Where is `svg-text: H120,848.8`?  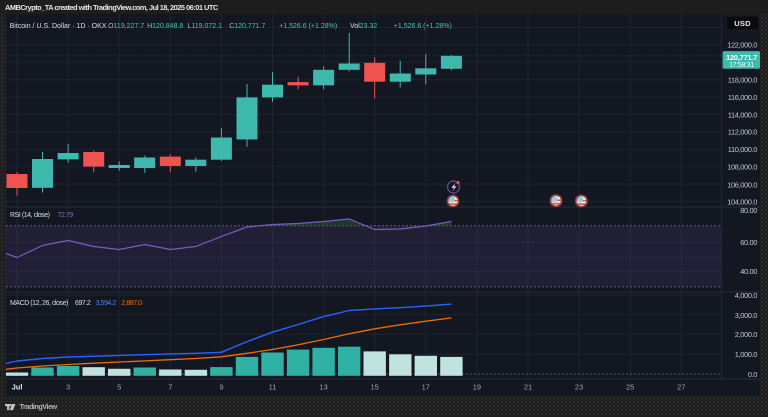
svg-text: H120,848.8 is located at coordinates (165, 26).